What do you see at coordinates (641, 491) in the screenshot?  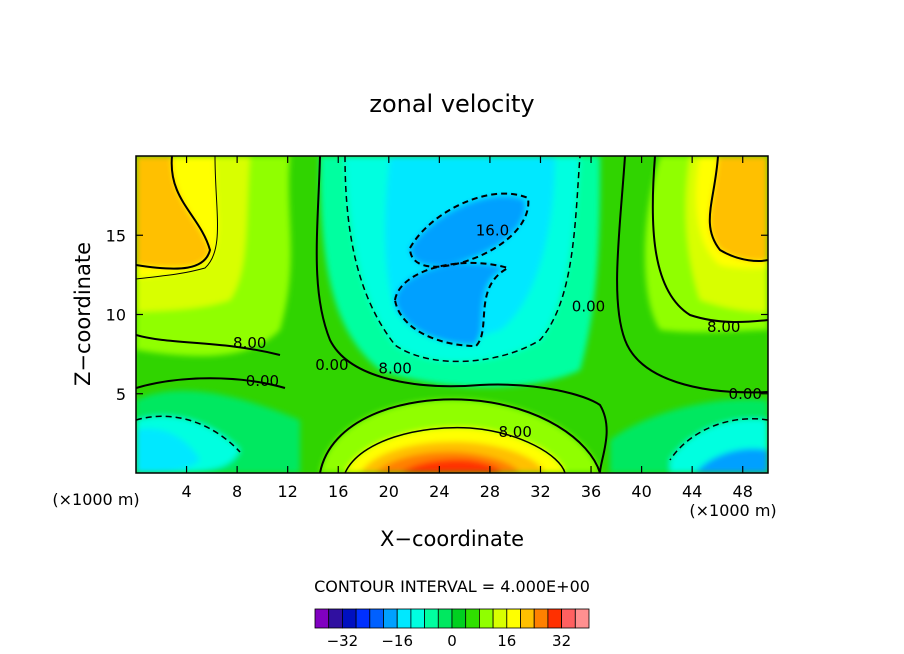 I see `x-tick-label: 40` at bounding box center [641, 491].